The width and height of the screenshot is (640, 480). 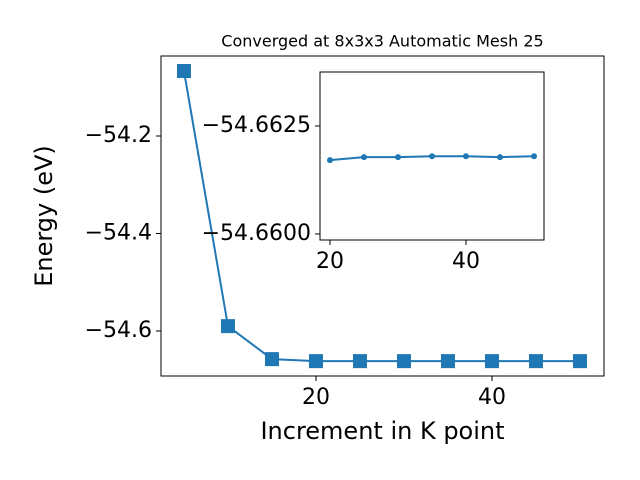 What do you see at coordinates (256, 233) in the screenshot?
I see `y-tick-label: −54.6600` at bounding box center [256, 233].